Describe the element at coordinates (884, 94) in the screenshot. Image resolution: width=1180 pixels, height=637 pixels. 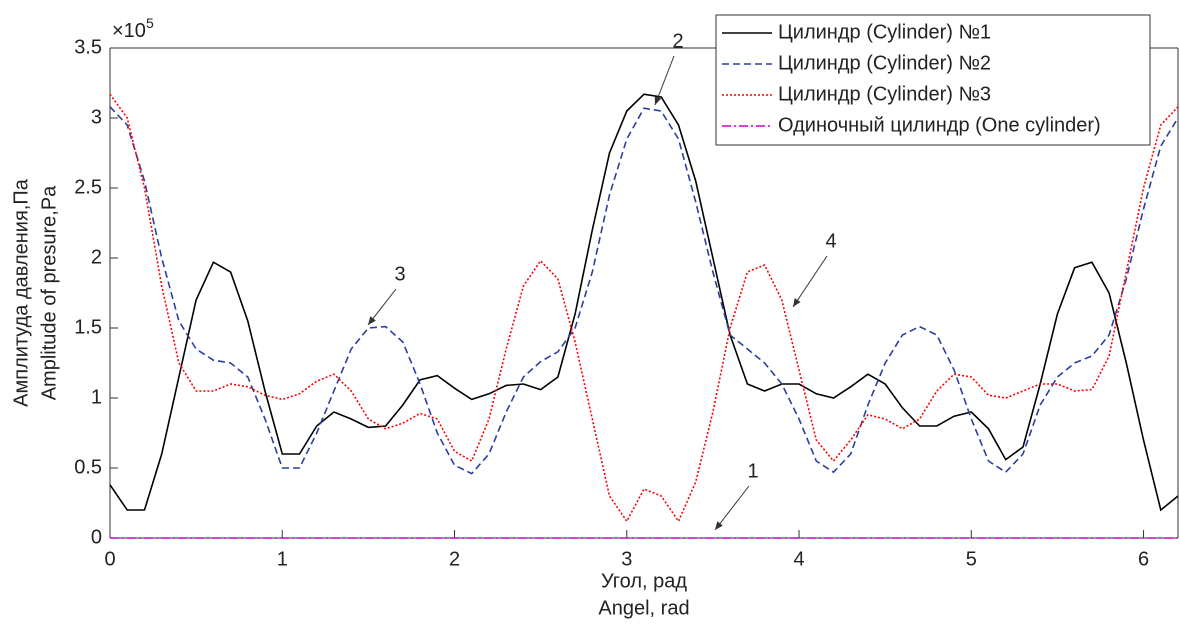
I see `legend-label: Цилиндр (Cylinder) №3` at that location.